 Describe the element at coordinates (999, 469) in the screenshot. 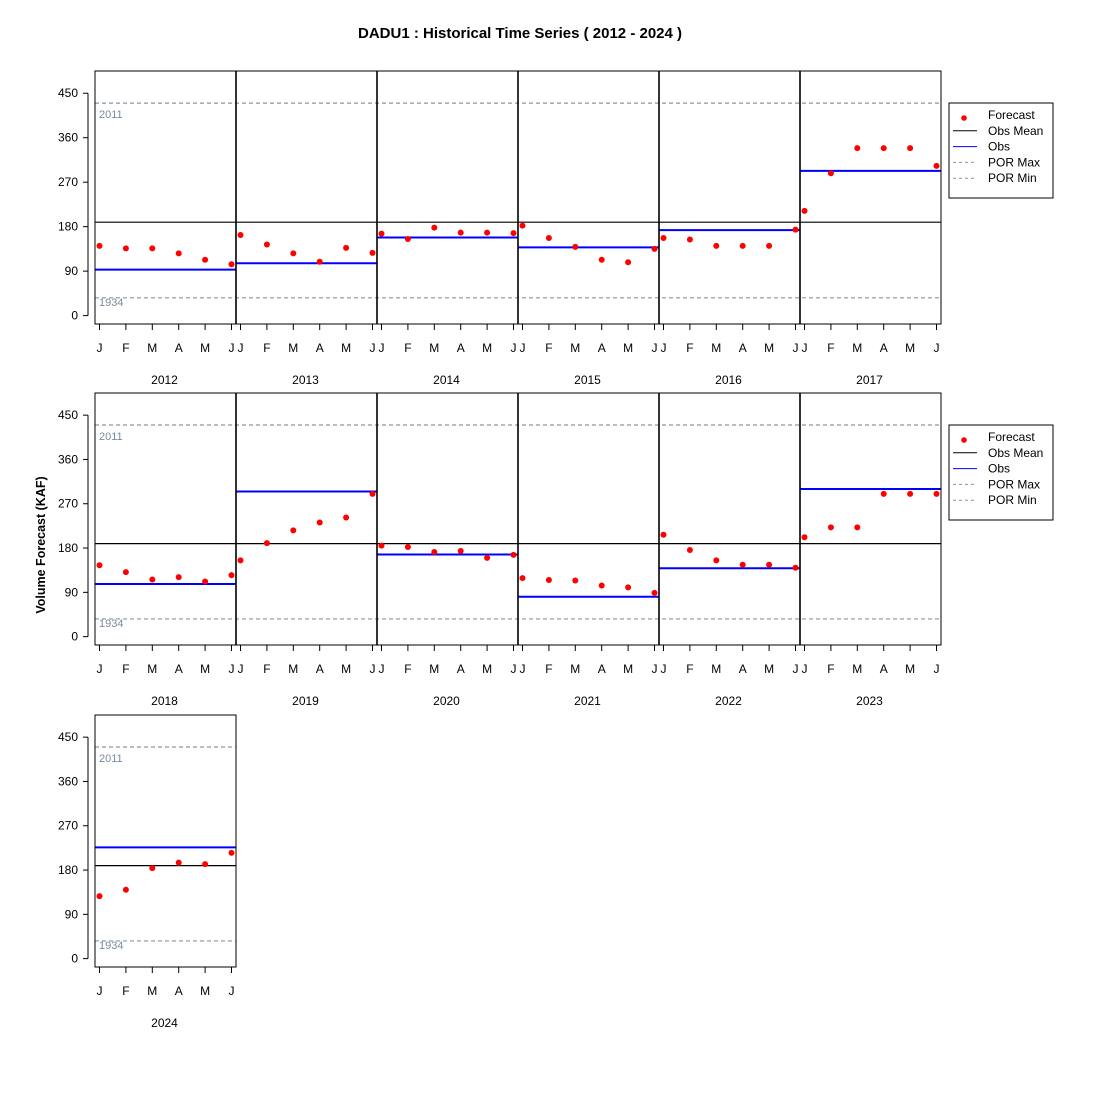

I see `legend-label: Obs` at that location.